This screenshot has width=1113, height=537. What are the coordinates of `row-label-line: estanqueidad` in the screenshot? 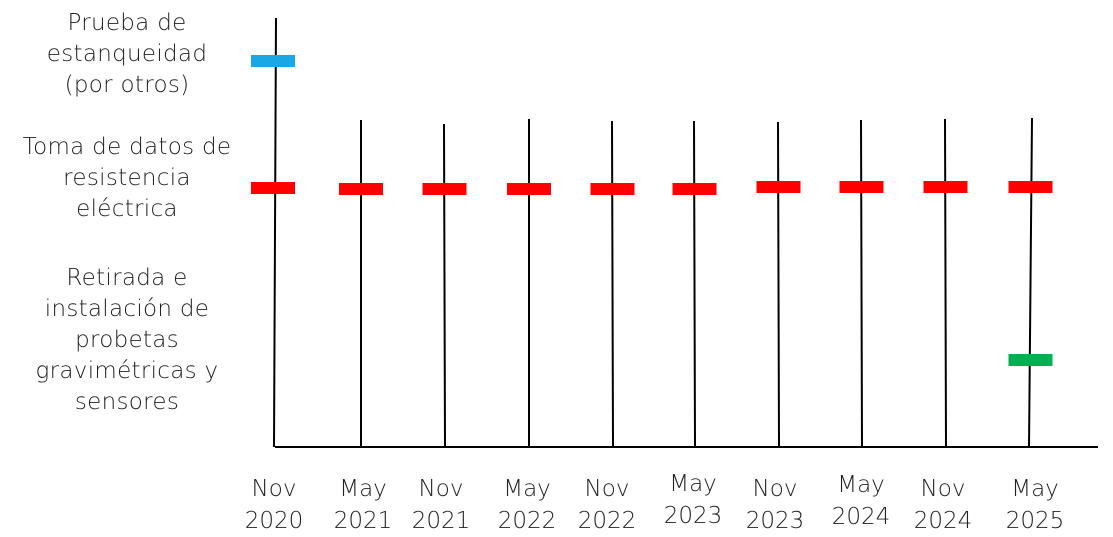 It's located at (127, 54).